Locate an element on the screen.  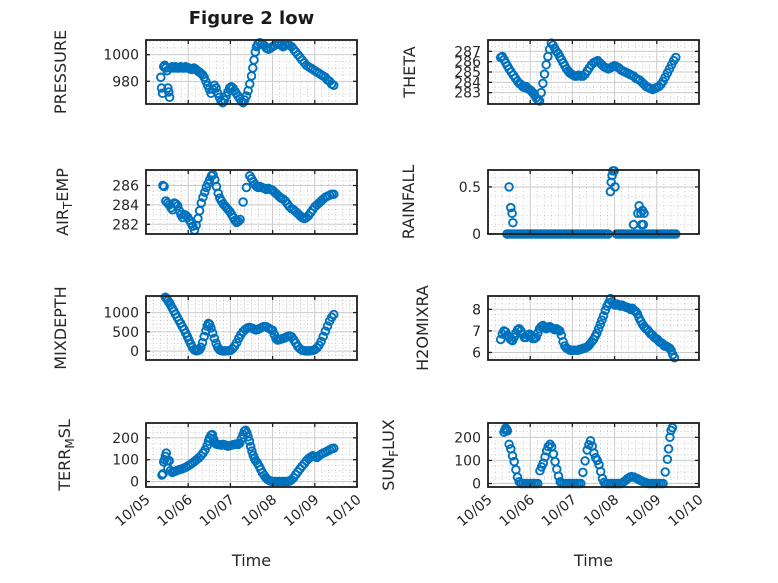
y-tick-label: 0.5 is located at coordinates (470, 188).